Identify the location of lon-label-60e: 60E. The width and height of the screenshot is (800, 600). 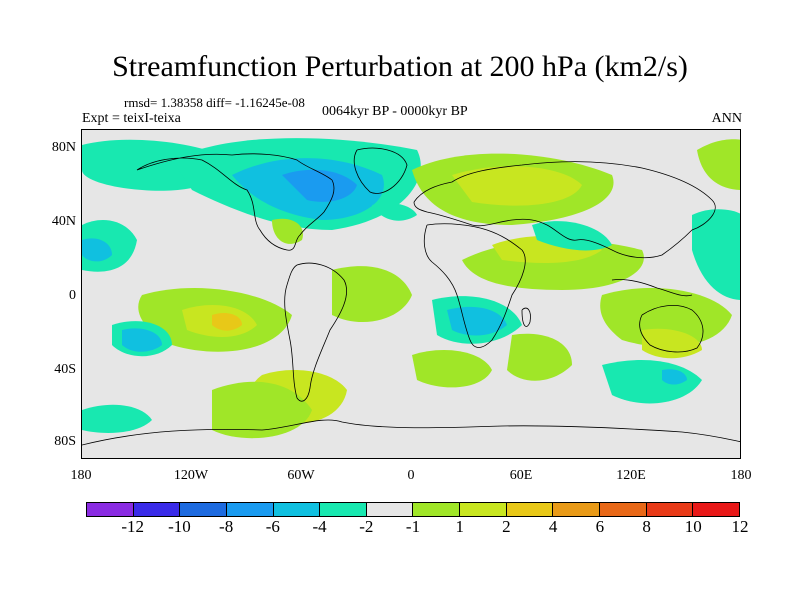
(521, 475).